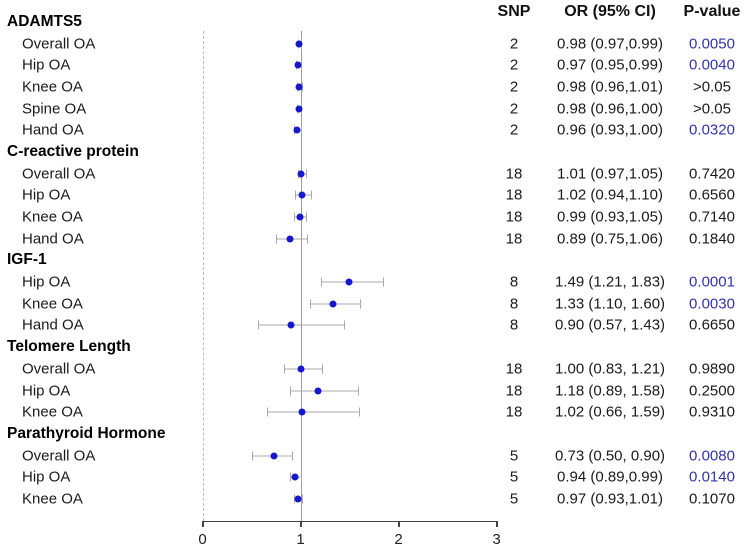 This screenshot has width=750, height=554. Describe the element at coordinates (27, 260) in the screenshot. I see `section-label: IGF-1` at that location.